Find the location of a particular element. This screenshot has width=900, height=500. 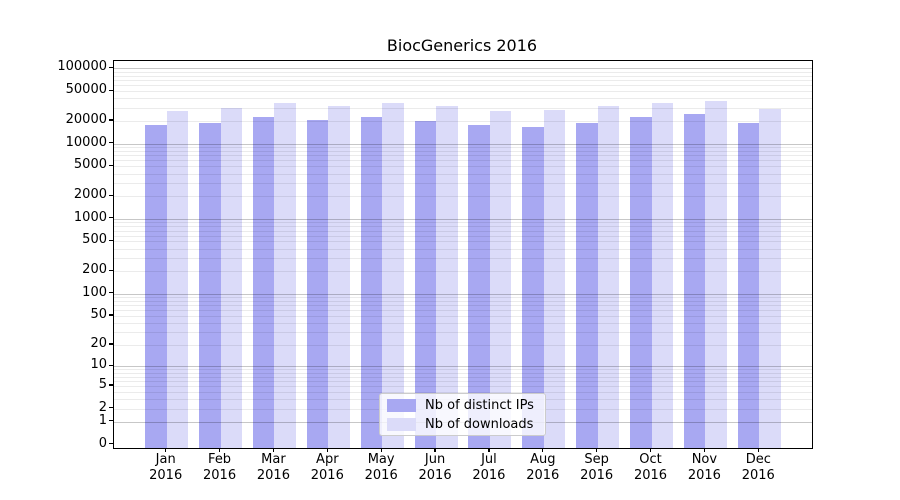

xtick-month: Dec is located at coordinates (758, 459).